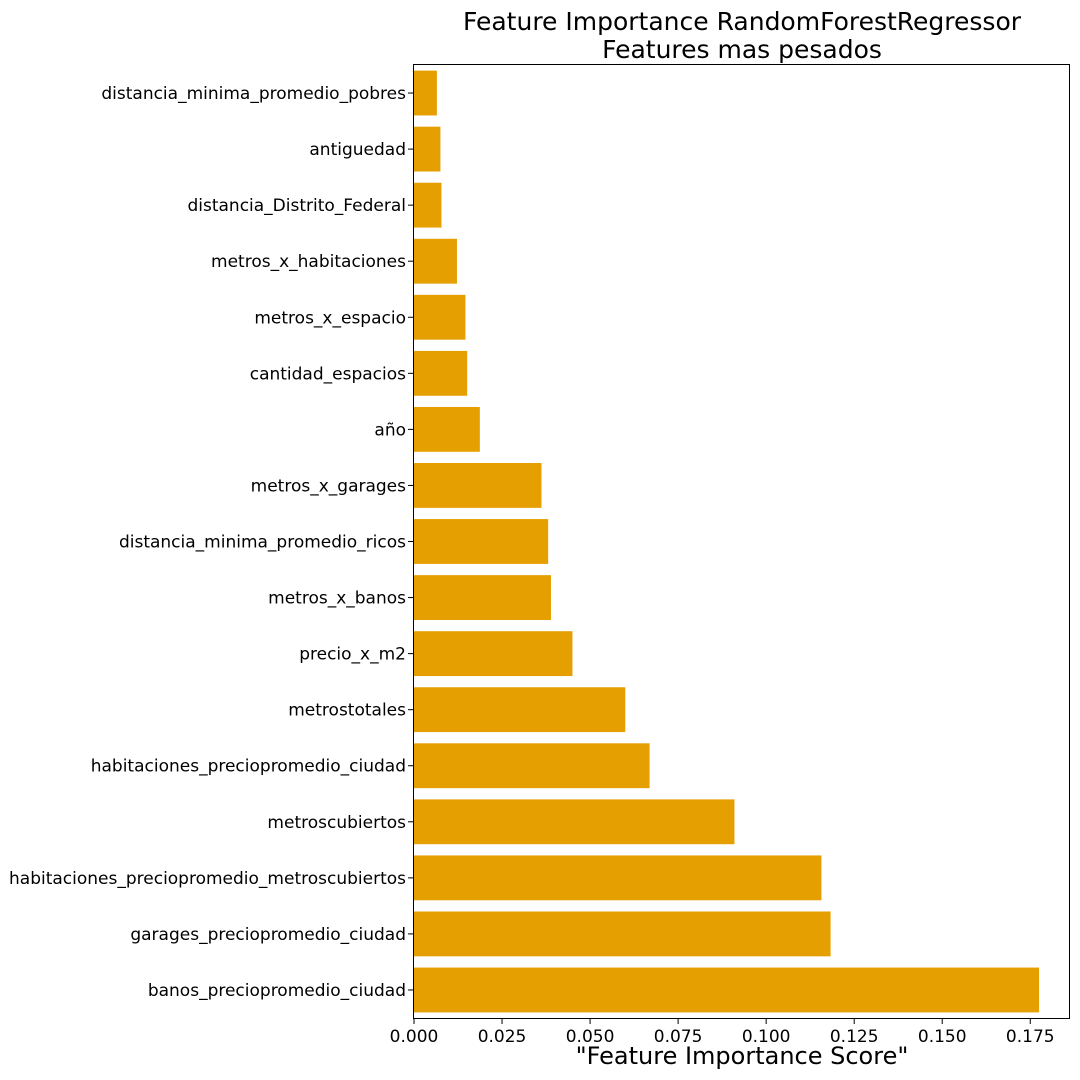 This screenshot has width=1080, height=1080. What do you see at coordinates (262, 543) in the screenshot?
I see `category-label-8: distancia_minima_promedio_ricos` at bounding box center [262, 543].